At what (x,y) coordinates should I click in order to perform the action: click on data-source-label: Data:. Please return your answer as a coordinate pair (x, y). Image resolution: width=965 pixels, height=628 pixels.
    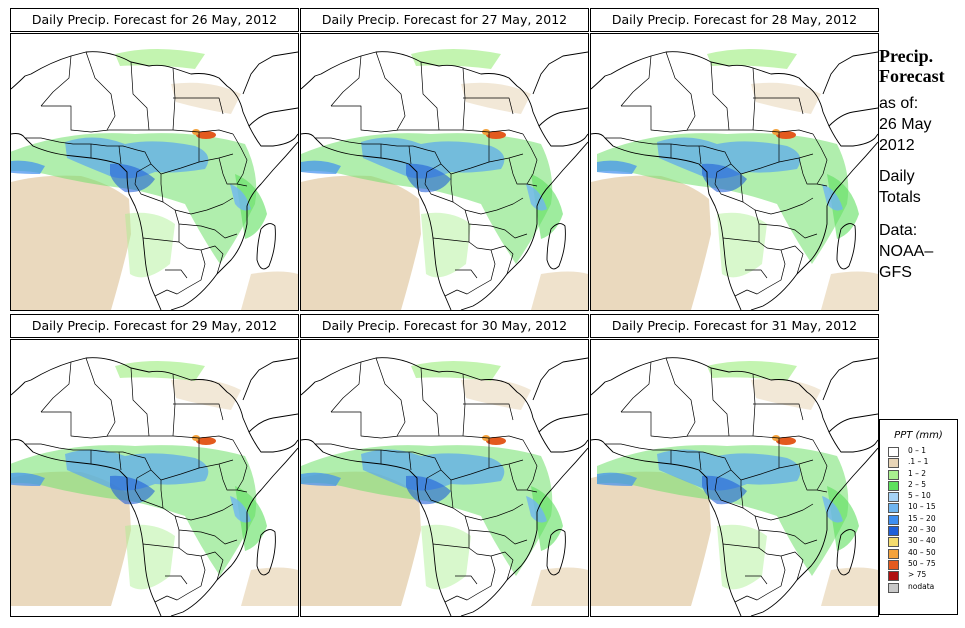
    Looking at the image, I should click on (898, 230).